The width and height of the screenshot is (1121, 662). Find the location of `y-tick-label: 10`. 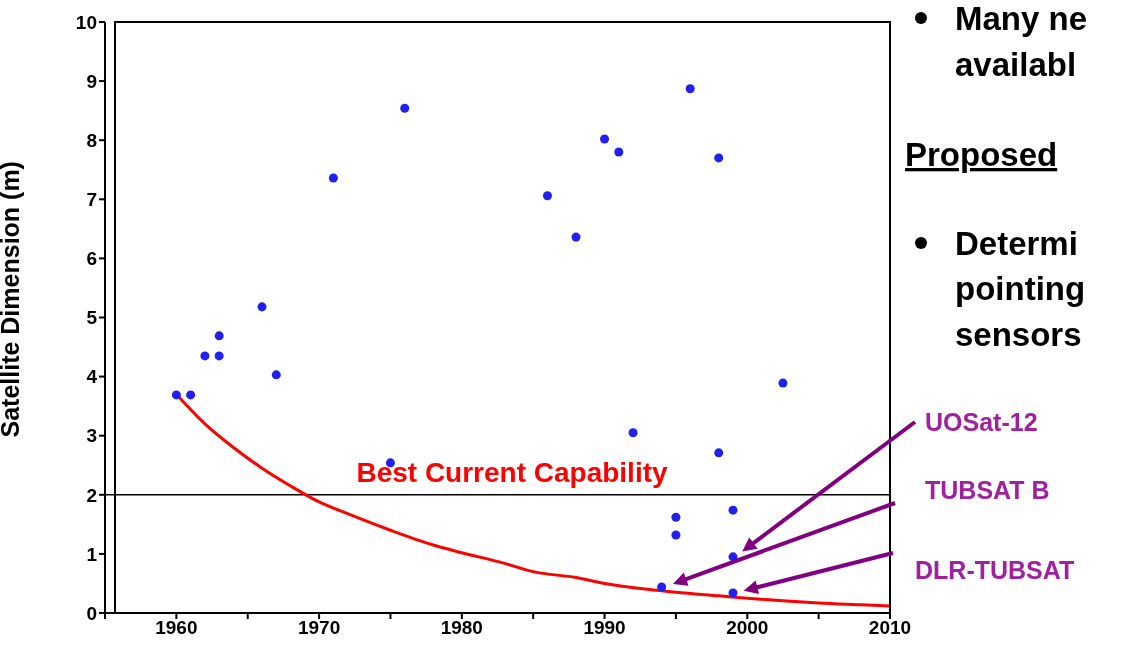

y-tick-label: 10 is located at coordinates (86, 22).